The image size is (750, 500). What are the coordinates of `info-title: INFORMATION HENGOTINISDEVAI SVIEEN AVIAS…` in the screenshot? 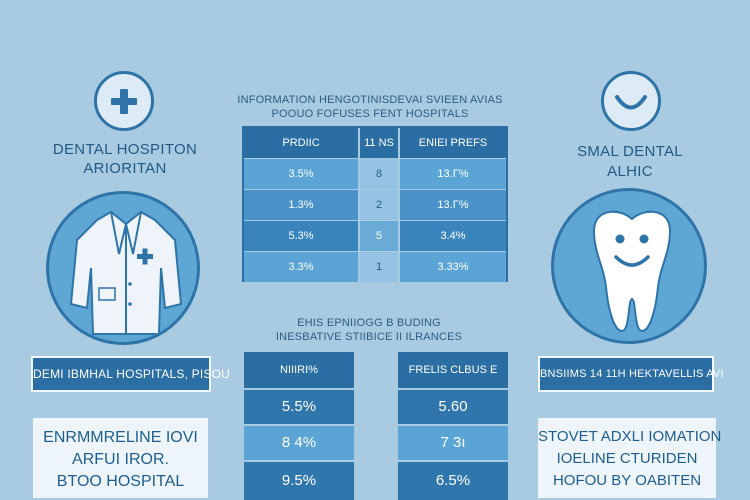 It's located at (370, 107).